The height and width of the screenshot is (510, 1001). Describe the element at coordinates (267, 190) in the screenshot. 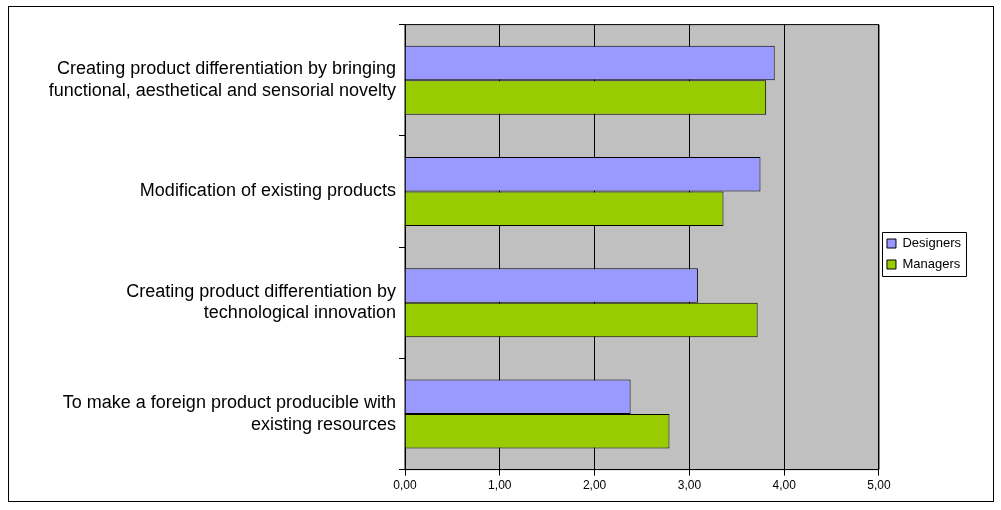

I see `y-tick-label: Modification of existing products` at that location.